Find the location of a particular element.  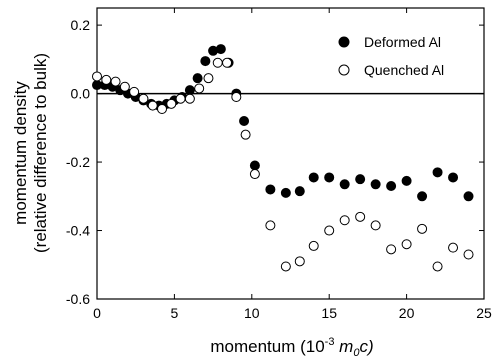

y-tick-label: -0.6 is located at coordinates (78, 299).